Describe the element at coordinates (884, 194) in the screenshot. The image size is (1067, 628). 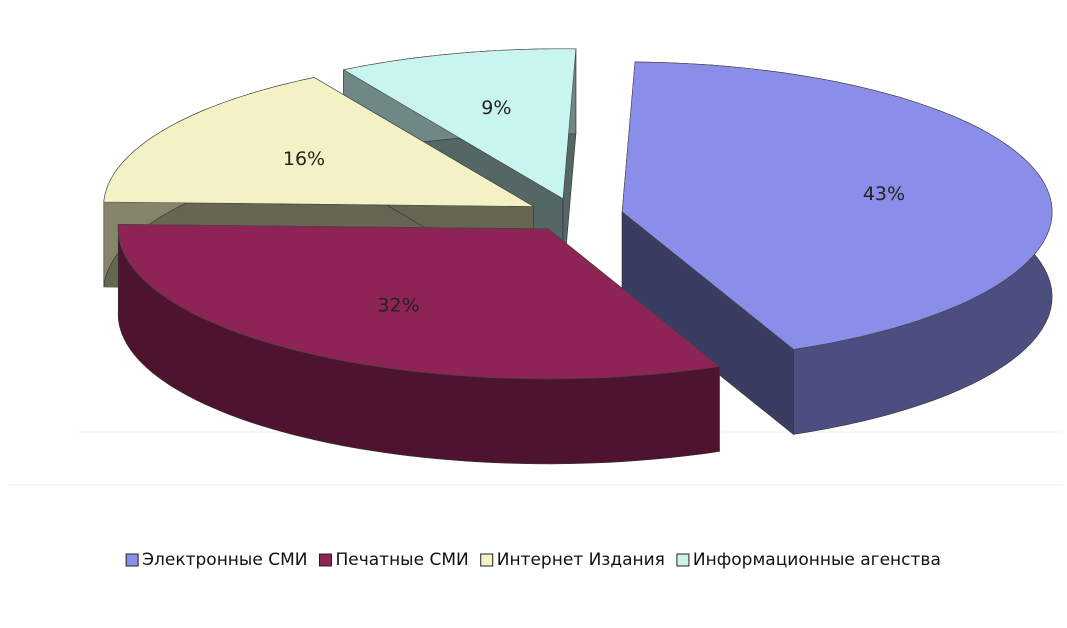
I see `data-label: 43%` at that location.